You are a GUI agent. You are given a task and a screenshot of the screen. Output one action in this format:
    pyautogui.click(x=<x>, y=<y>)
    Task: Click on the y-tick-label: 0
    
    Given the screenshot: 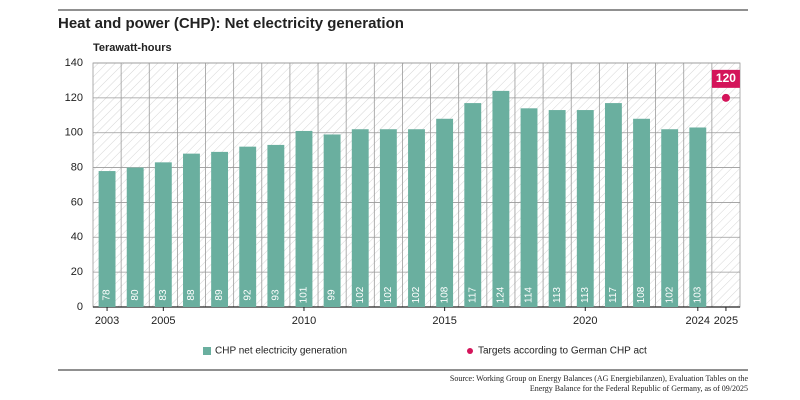 What is the action you would take?
    pyautogui.click(x=80, y=307)
    